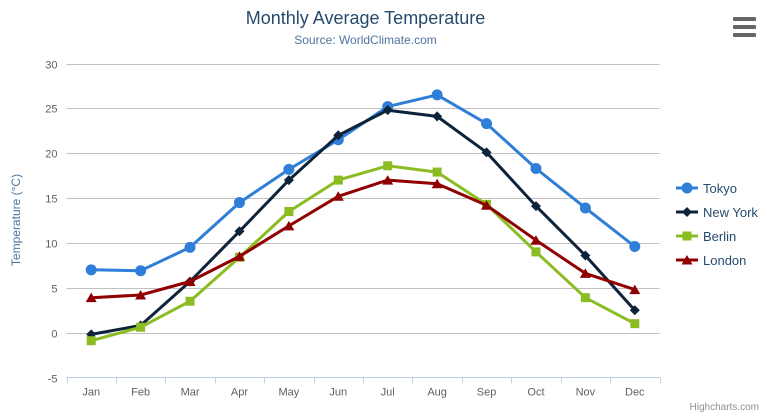  Describe the element at coordinates (437, 393) in the screenshot. I see `x-tick-label: Aug` at that location.